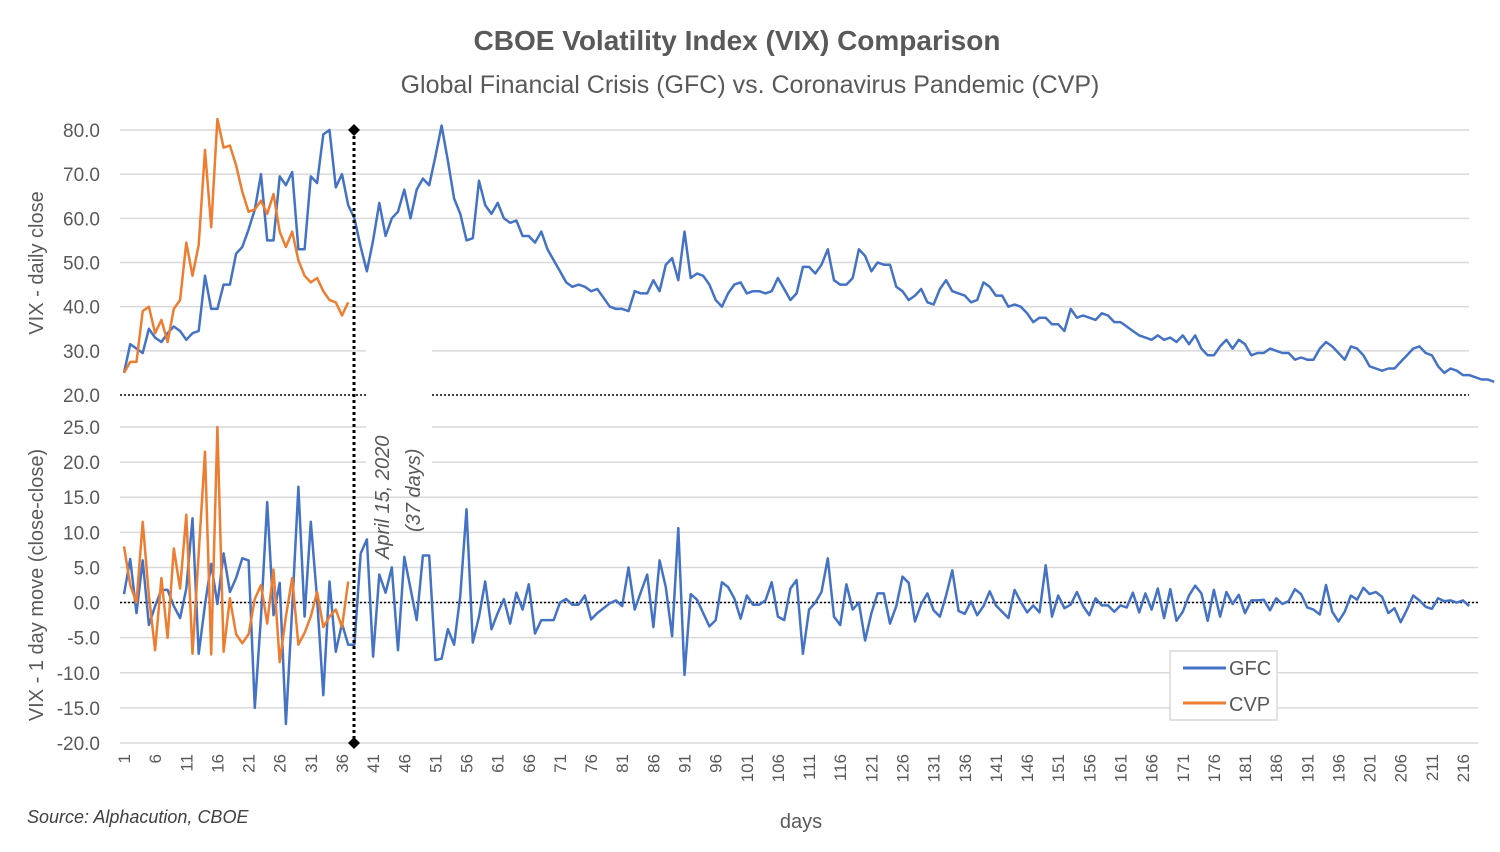 The image size is (1500, 852). I want to click on bottom-y-tick-label: 10.0, so click(81, 533).